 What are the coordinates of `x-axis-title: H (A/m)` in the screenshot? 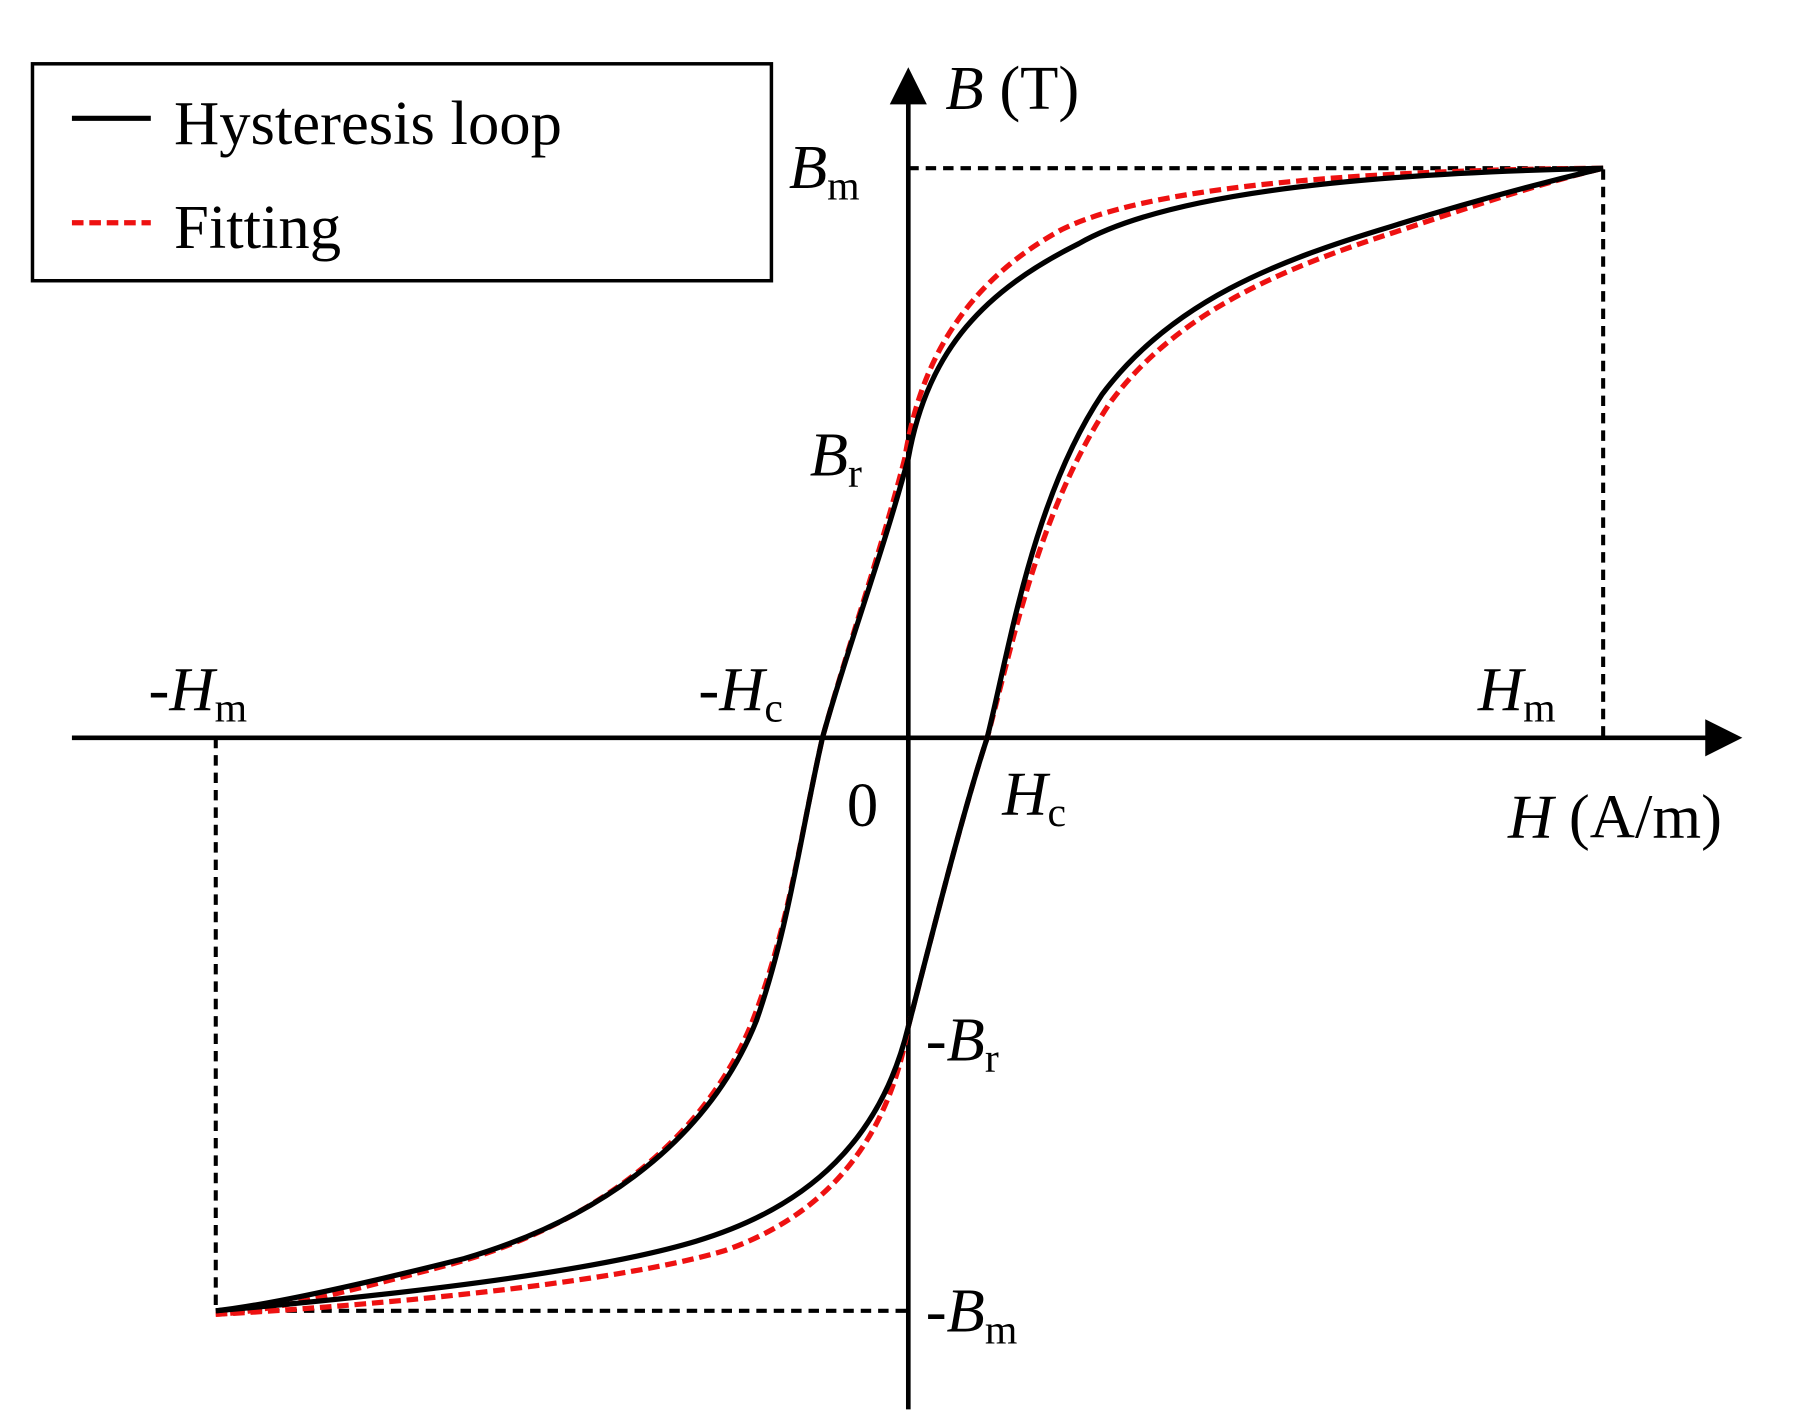 It's located at (1614, 817).